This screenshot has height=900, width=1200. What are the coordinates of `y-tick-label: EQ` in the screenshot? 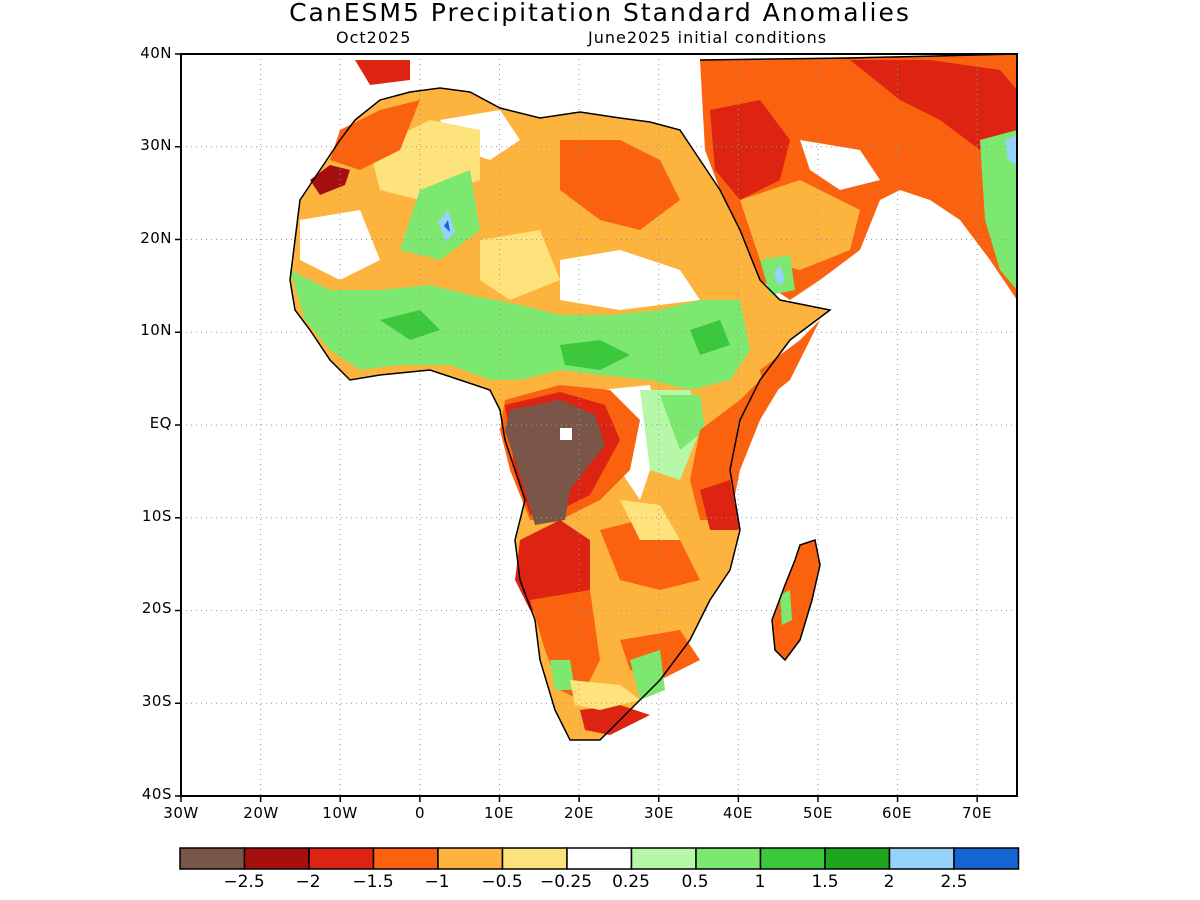 It's located at (160, 423).